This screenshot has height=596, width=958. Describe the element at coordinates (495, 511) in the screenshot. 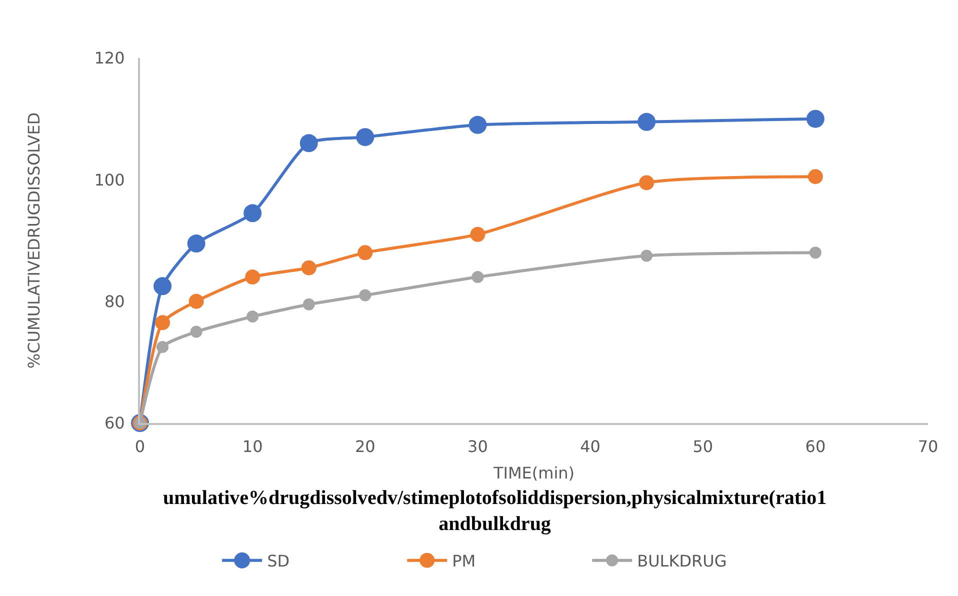

I see `text: umulative%drugdissolvedv/stimeplotofsoliddispersion,physicalmixture(ratio1 andbulkdrug` at that location.